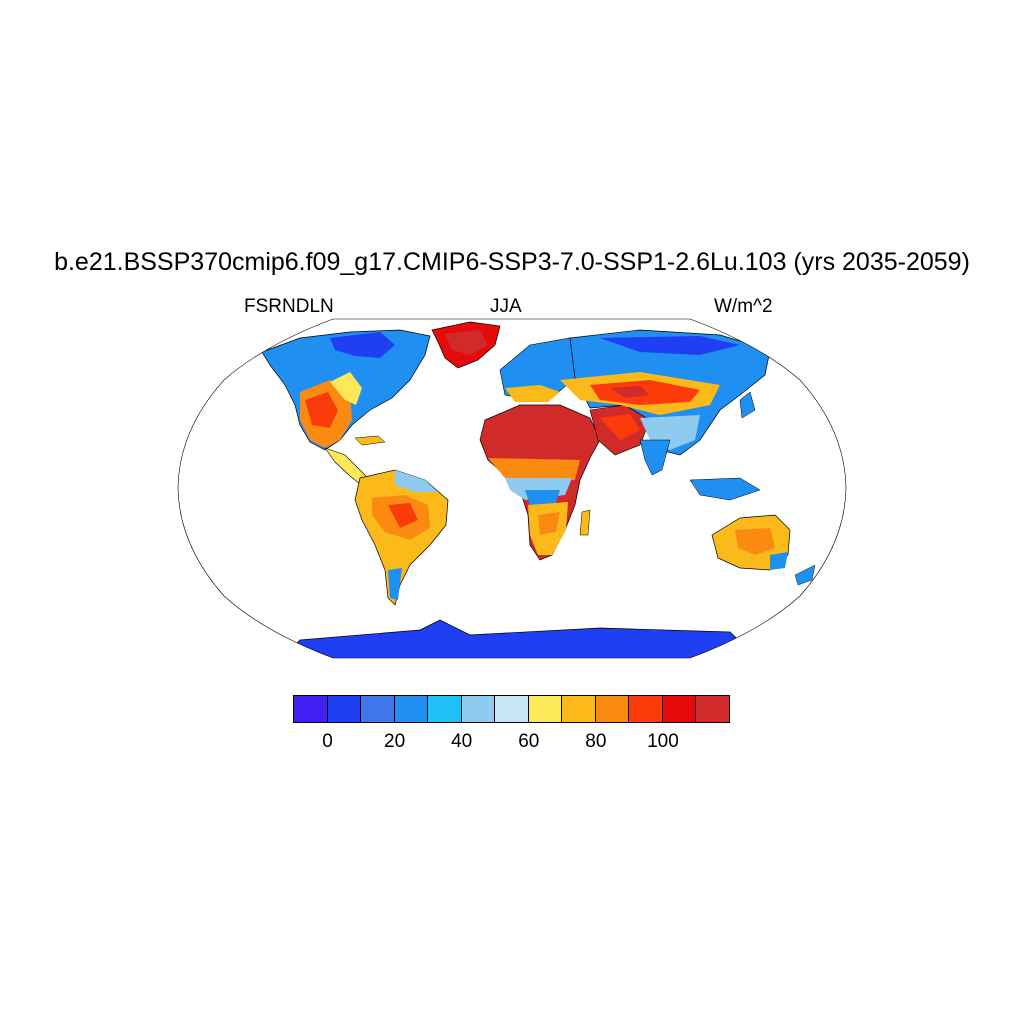 The height and width of the screenshot is (1024, 1024). What do you see at coordinates (520, 638) in the screenshot?
I see `antarctica` at bounding box center [520, 638].